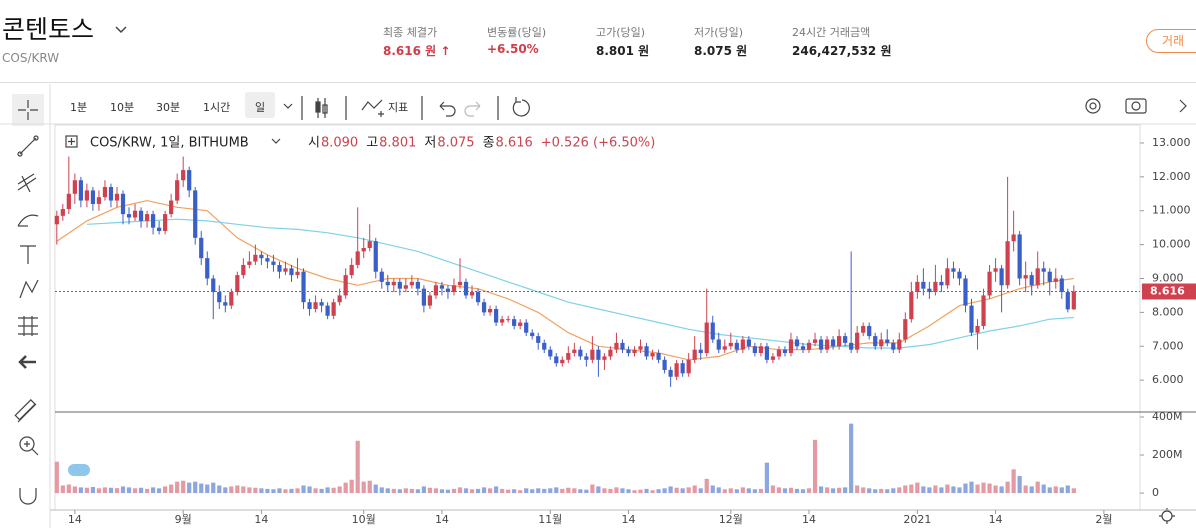  I want to click on title-dropdown, so click(121, 30).